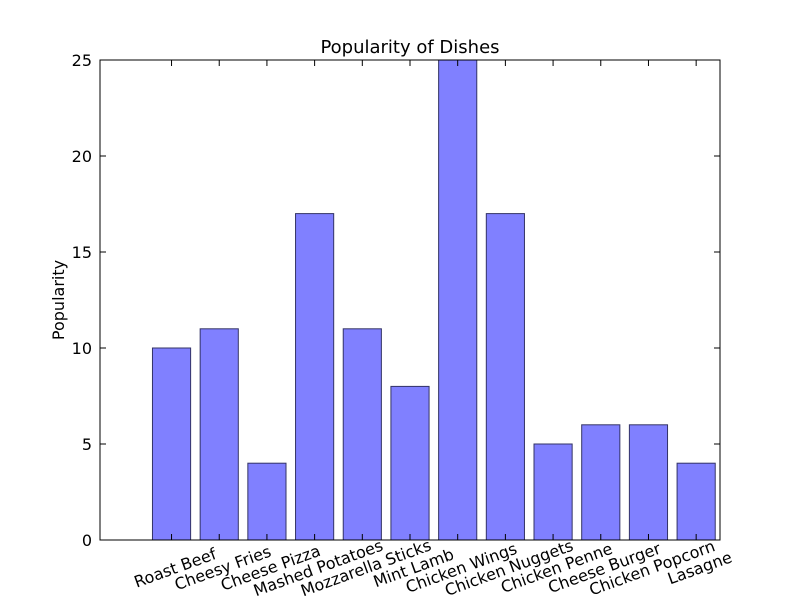 This screenshot has height=604, width=800. Describe the element at coordinates (696, 501) in the screenshot. I see `bar-lasagne` at that location.